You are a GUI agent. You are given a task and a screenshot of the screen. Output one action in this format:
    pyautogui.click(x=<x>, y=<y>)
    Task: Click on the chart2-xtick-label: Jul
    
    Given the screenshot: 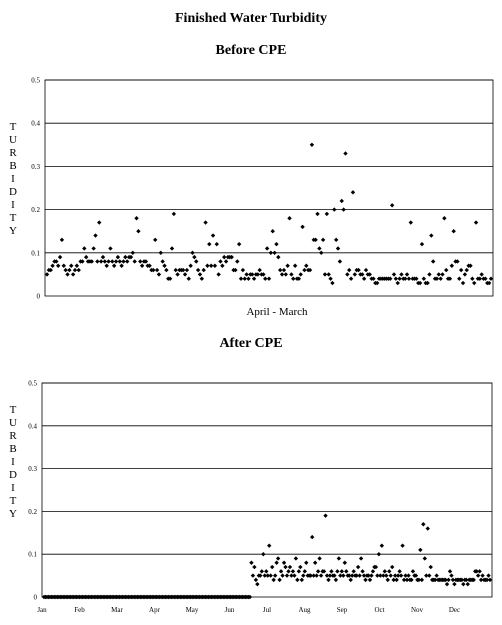 What is the action you would take?
    pyautogui.click(x=267, y=610)
    